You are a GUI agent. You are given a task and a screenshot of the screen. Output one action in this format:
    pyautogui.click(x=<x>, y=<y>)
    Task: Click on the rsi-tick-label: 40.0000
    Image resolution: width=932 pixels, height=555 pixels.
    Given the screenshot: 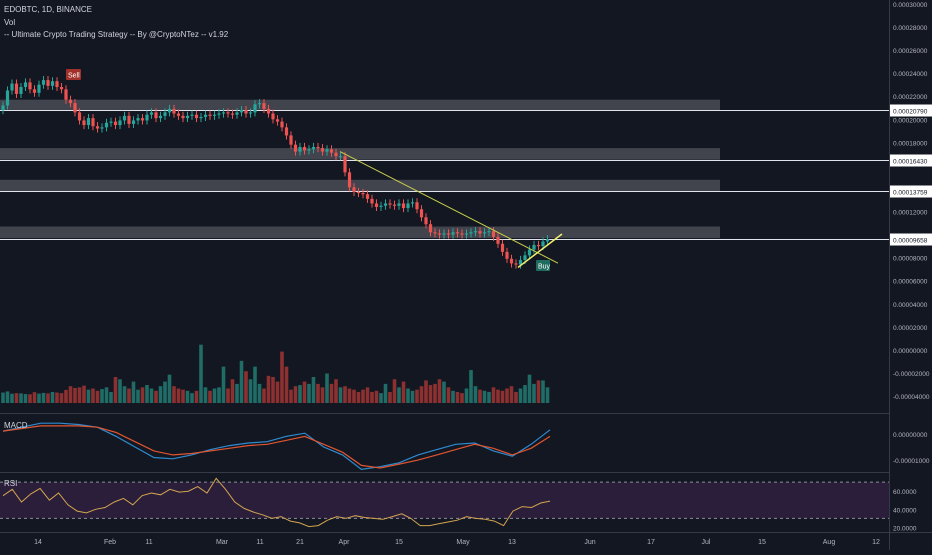 What is the action you would take?
    pyautogui.click(x=905, y=510)
    